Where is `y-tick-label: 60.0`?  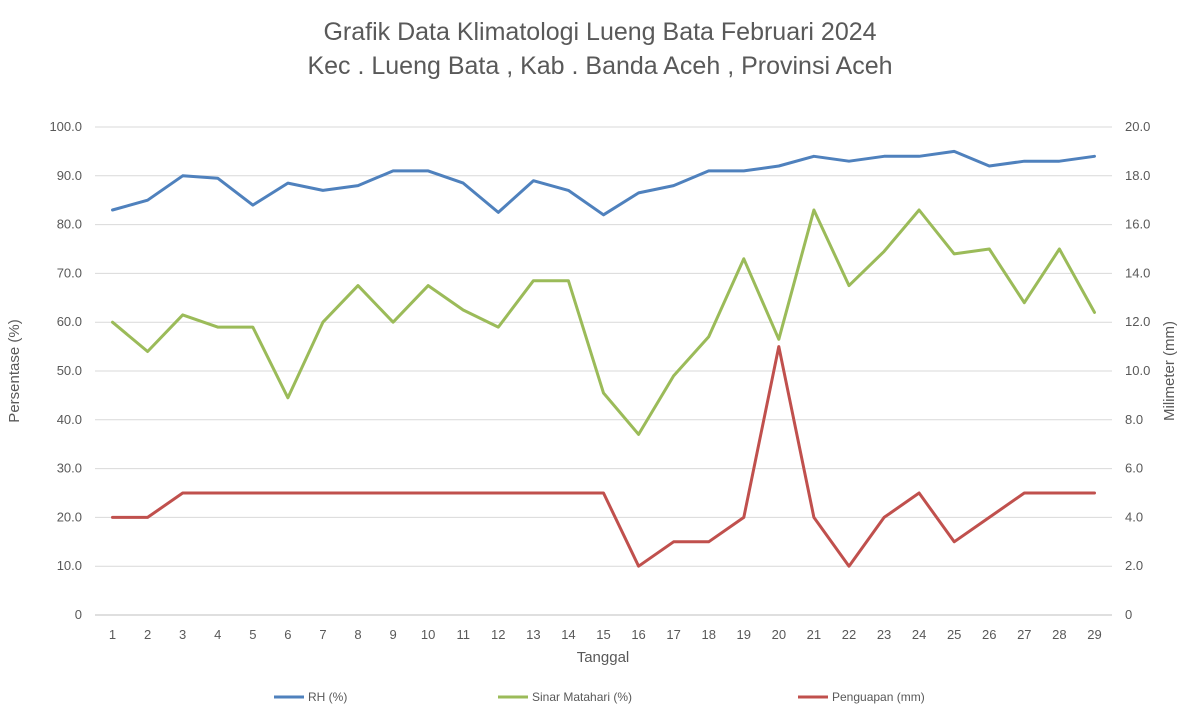
y-tick-label: 60.0 is located at coordinates (69, 321).